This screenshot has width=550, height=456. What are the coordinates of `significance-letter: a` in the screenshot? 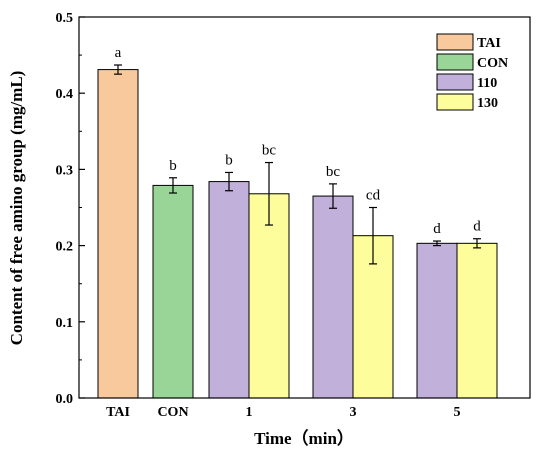 It's located at (118, 53).